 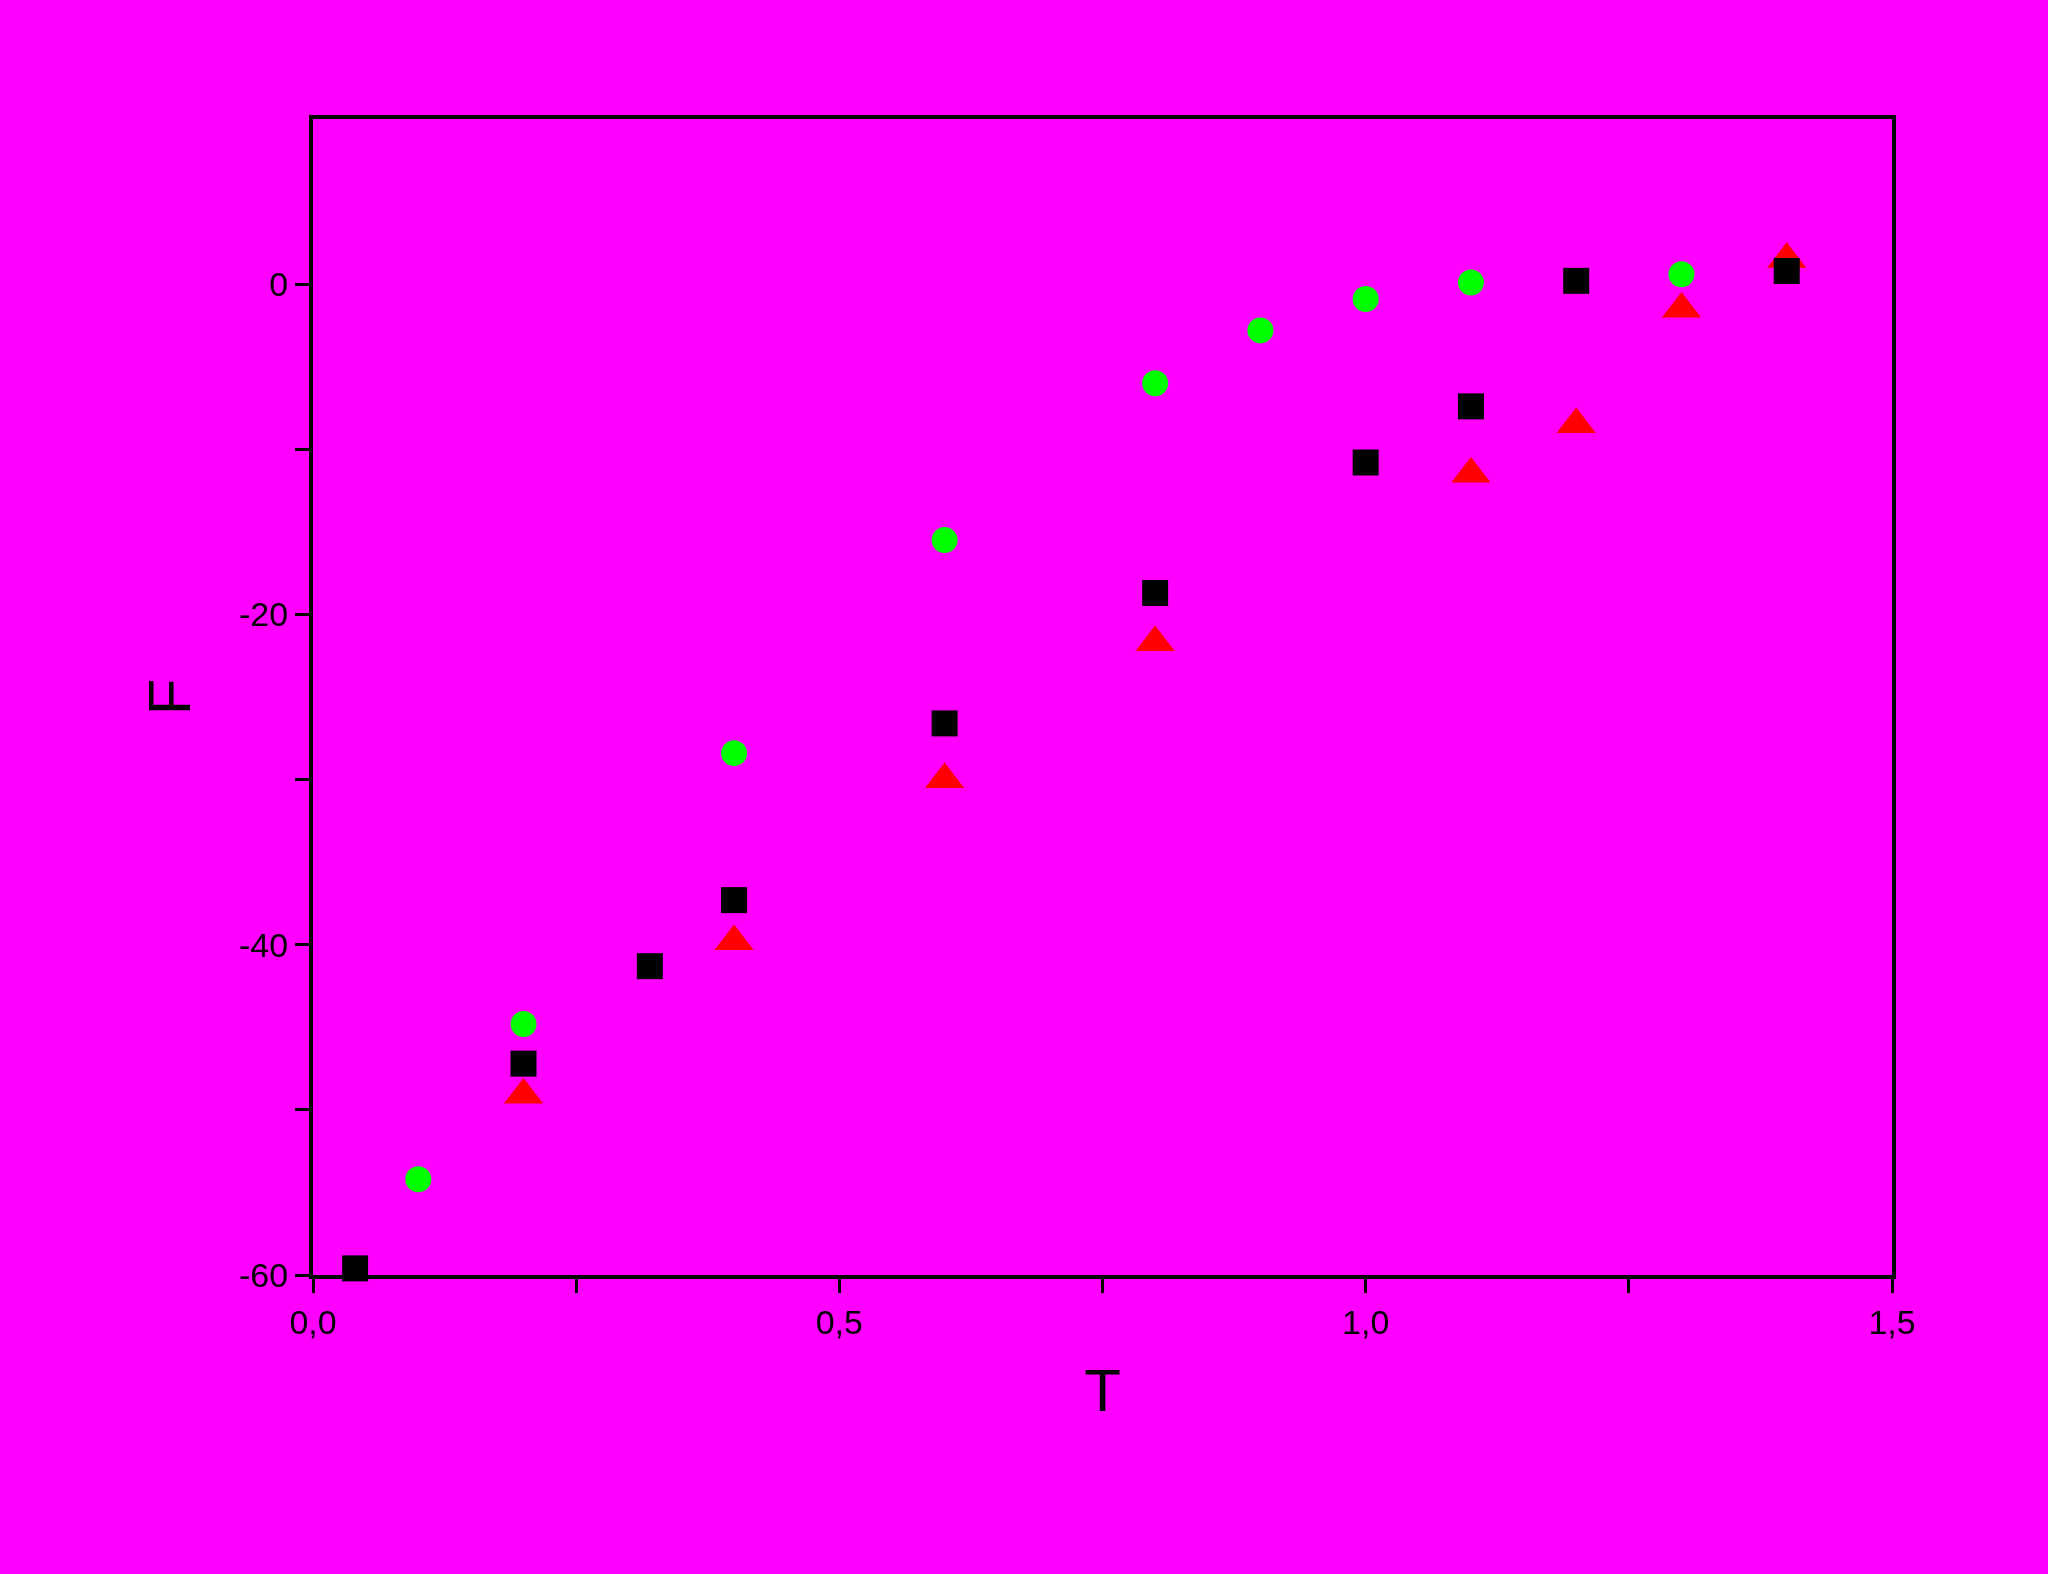 I want to click on x-tick-label: 1,0, so click(x=1366, y=1321).